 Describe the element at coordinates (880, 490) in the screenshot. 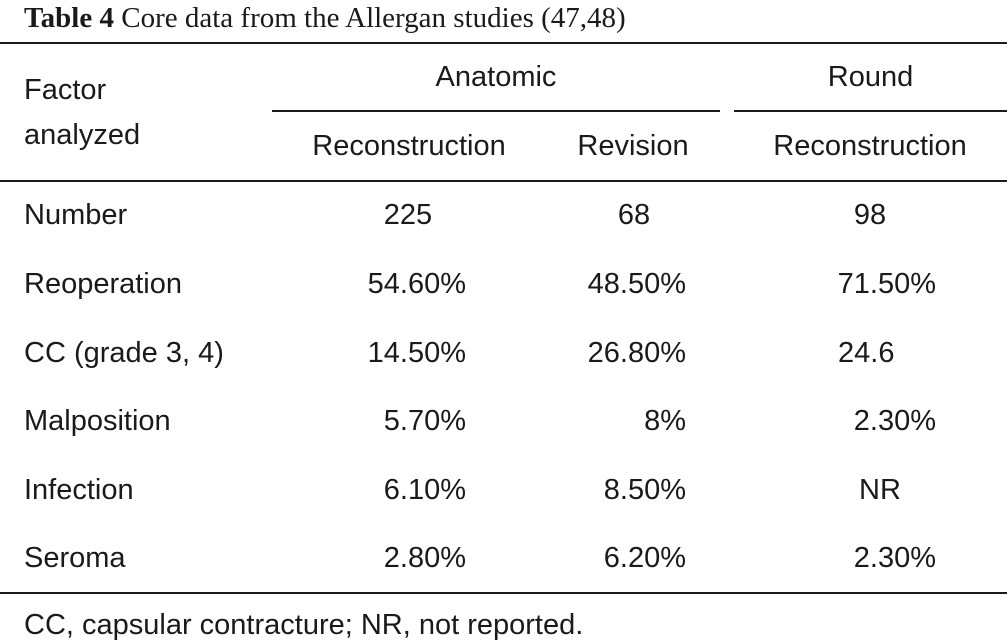

I see `cell-round-reconstruction: NR` at that location.